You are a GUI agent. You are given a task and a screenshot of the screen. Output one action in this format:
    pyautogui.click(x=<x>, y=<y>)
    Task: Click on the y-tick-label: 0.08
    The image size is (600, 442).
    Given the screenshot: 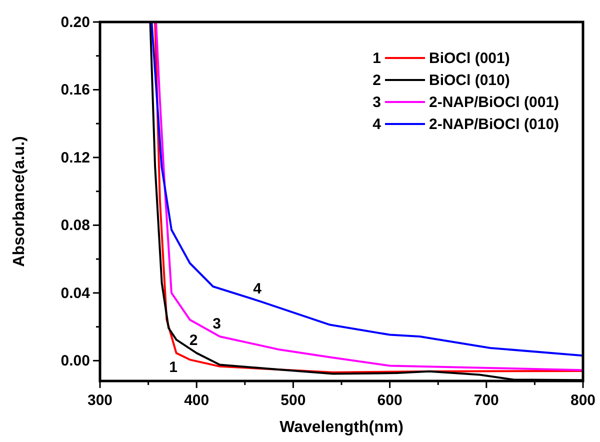 What is the action you would take?
    pyautogui.click(x=75, y=225)
    